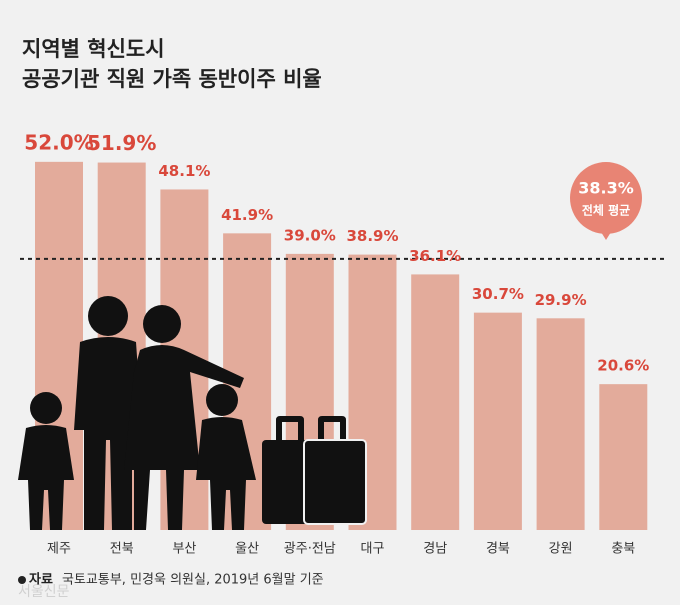  I want to click on value-label: 30.7%, so click(498, 294).